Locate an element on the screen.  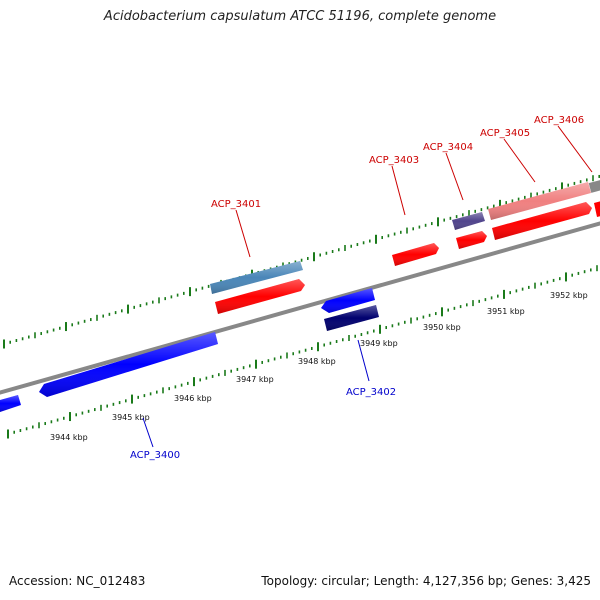
gene-label-acp3406: ACP_3406 is located at coordinates (559, 120).